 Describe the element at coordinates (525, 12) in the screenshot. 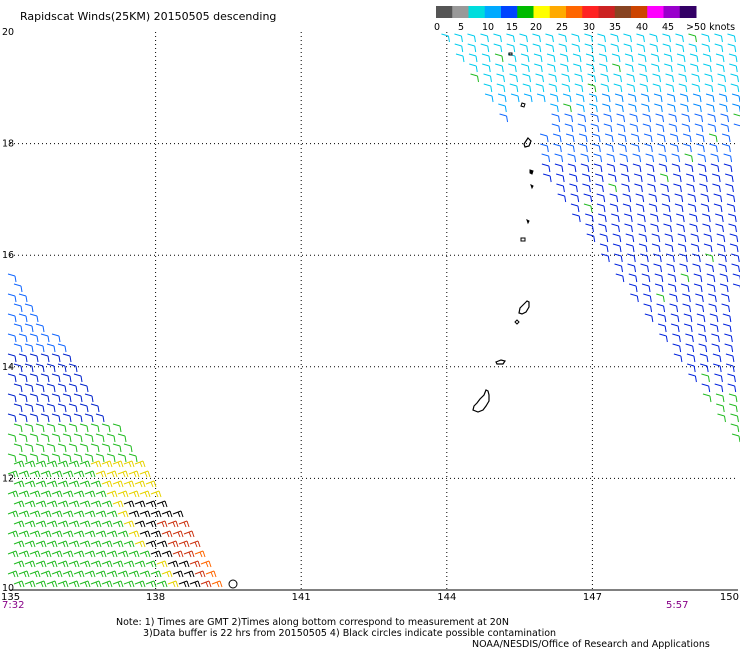

I see `legend-swatch` at that location.